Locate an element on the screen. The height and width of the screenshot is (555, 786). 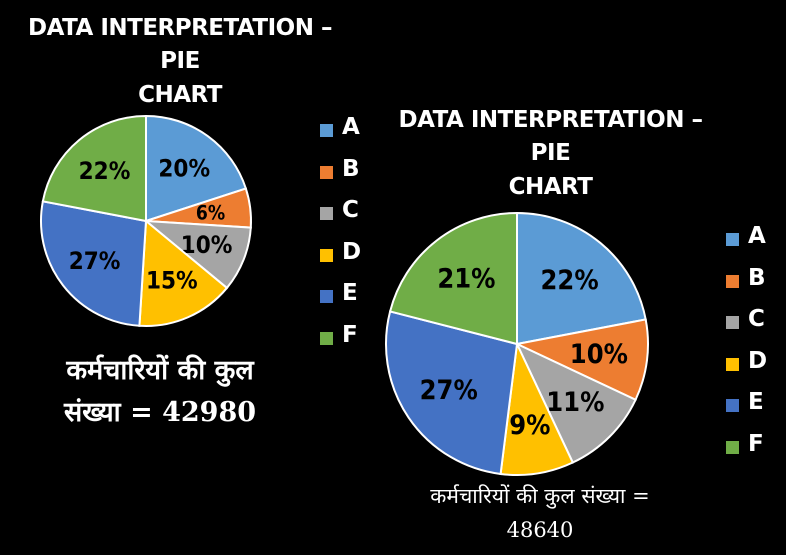
chart-2-legend-label-d: D is located at coordinates (758, 360).